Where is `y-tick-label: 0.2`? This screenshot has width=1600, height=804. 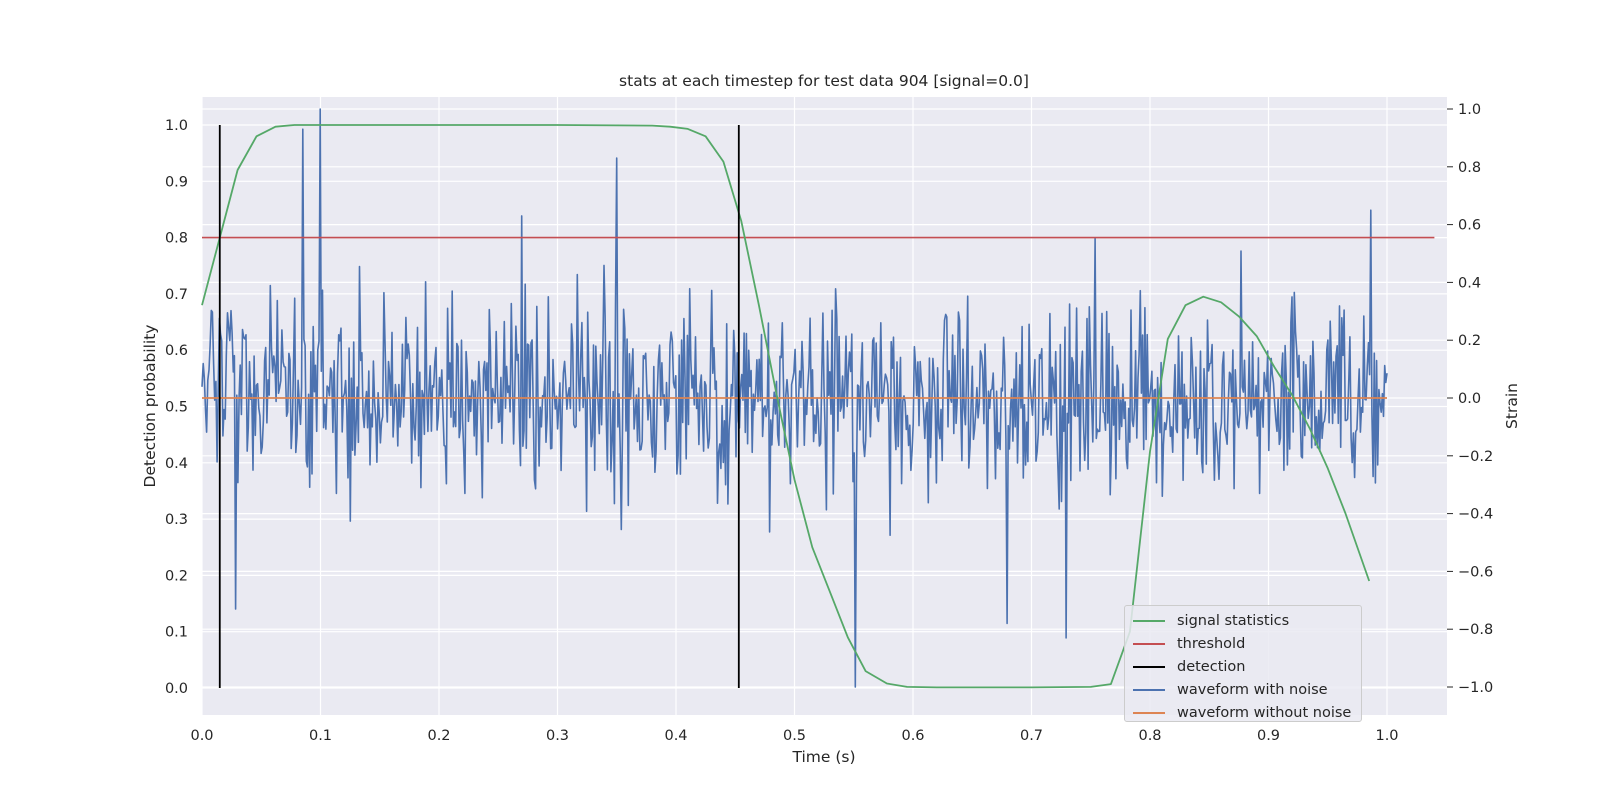
y-tick-label: 0.2 is located at coordinates (176, 576).